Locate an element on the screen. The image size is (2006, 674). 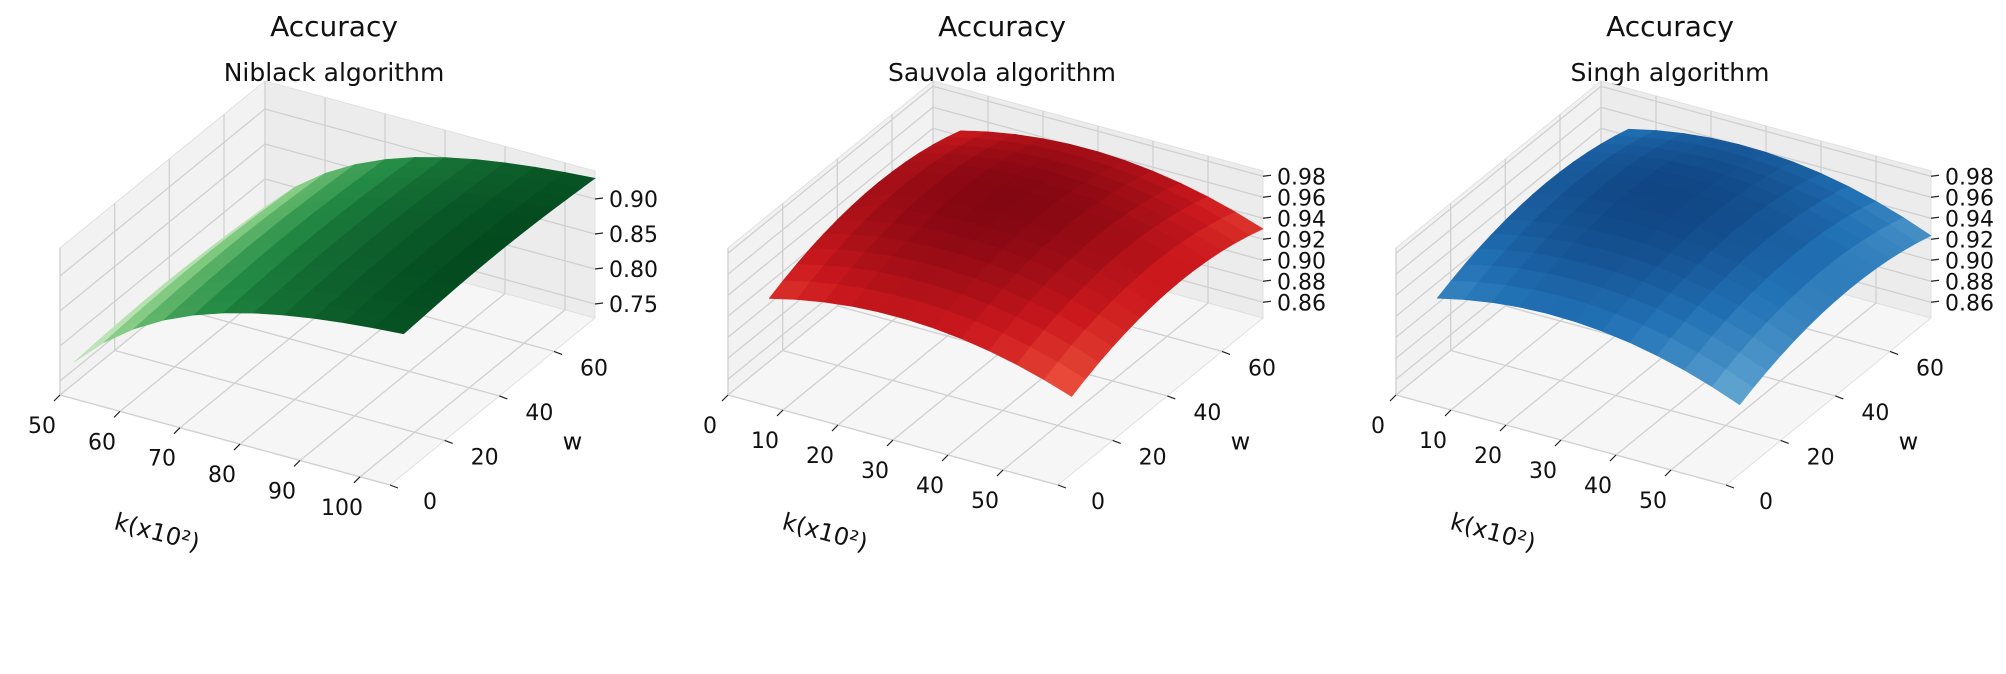
x-tick-label: 60 is located at coordinates (102, 442).